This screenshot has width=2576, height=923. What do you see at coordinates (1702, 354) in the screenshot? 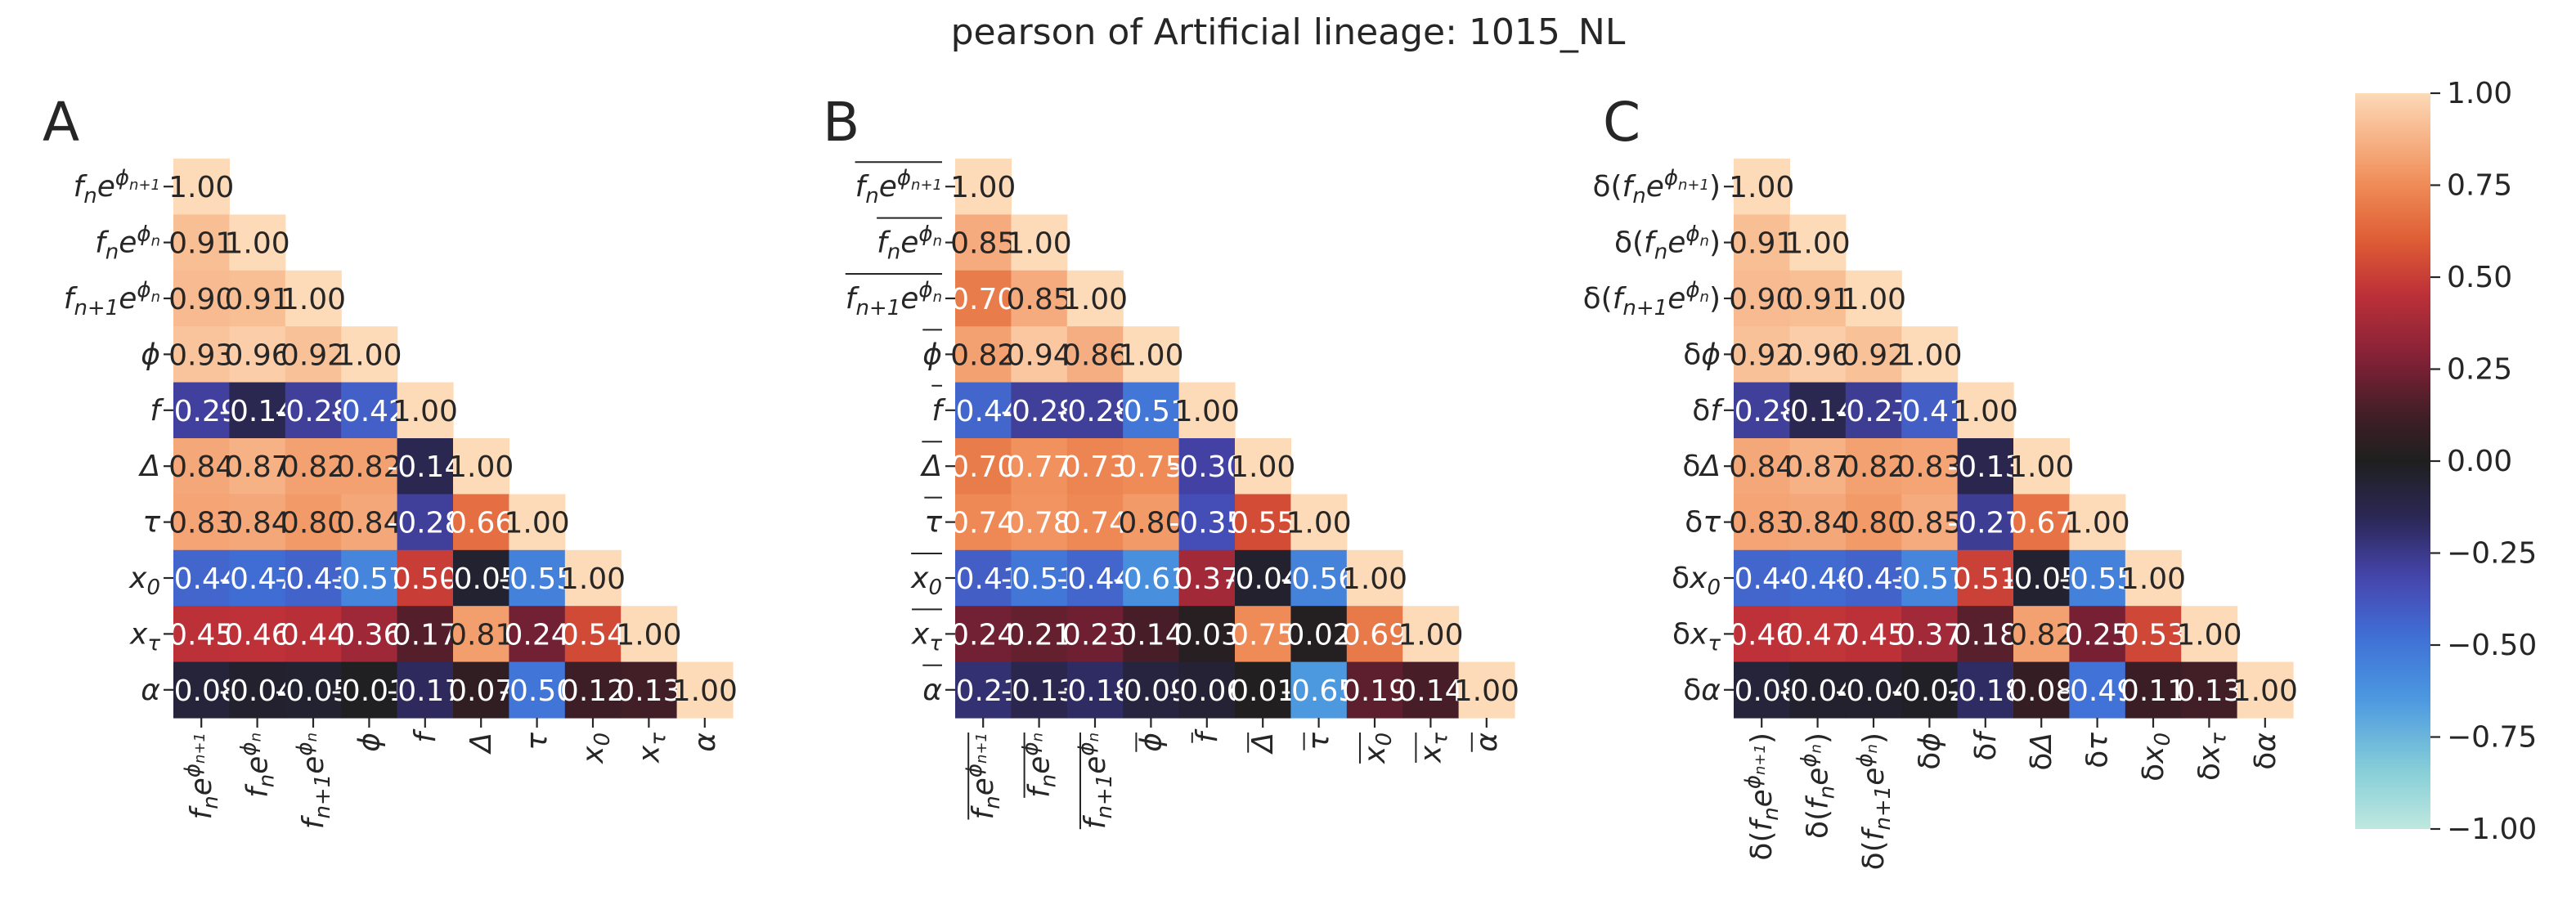
I see `y-tick-label: δϕ` at bounding box center [1702, 354].